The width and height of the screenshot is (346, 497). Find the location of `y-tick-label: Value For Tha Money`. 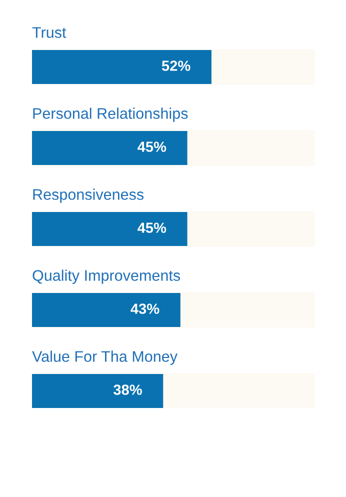

y-tick-label: Value For Tha Money is located at coordinates (105, 357).